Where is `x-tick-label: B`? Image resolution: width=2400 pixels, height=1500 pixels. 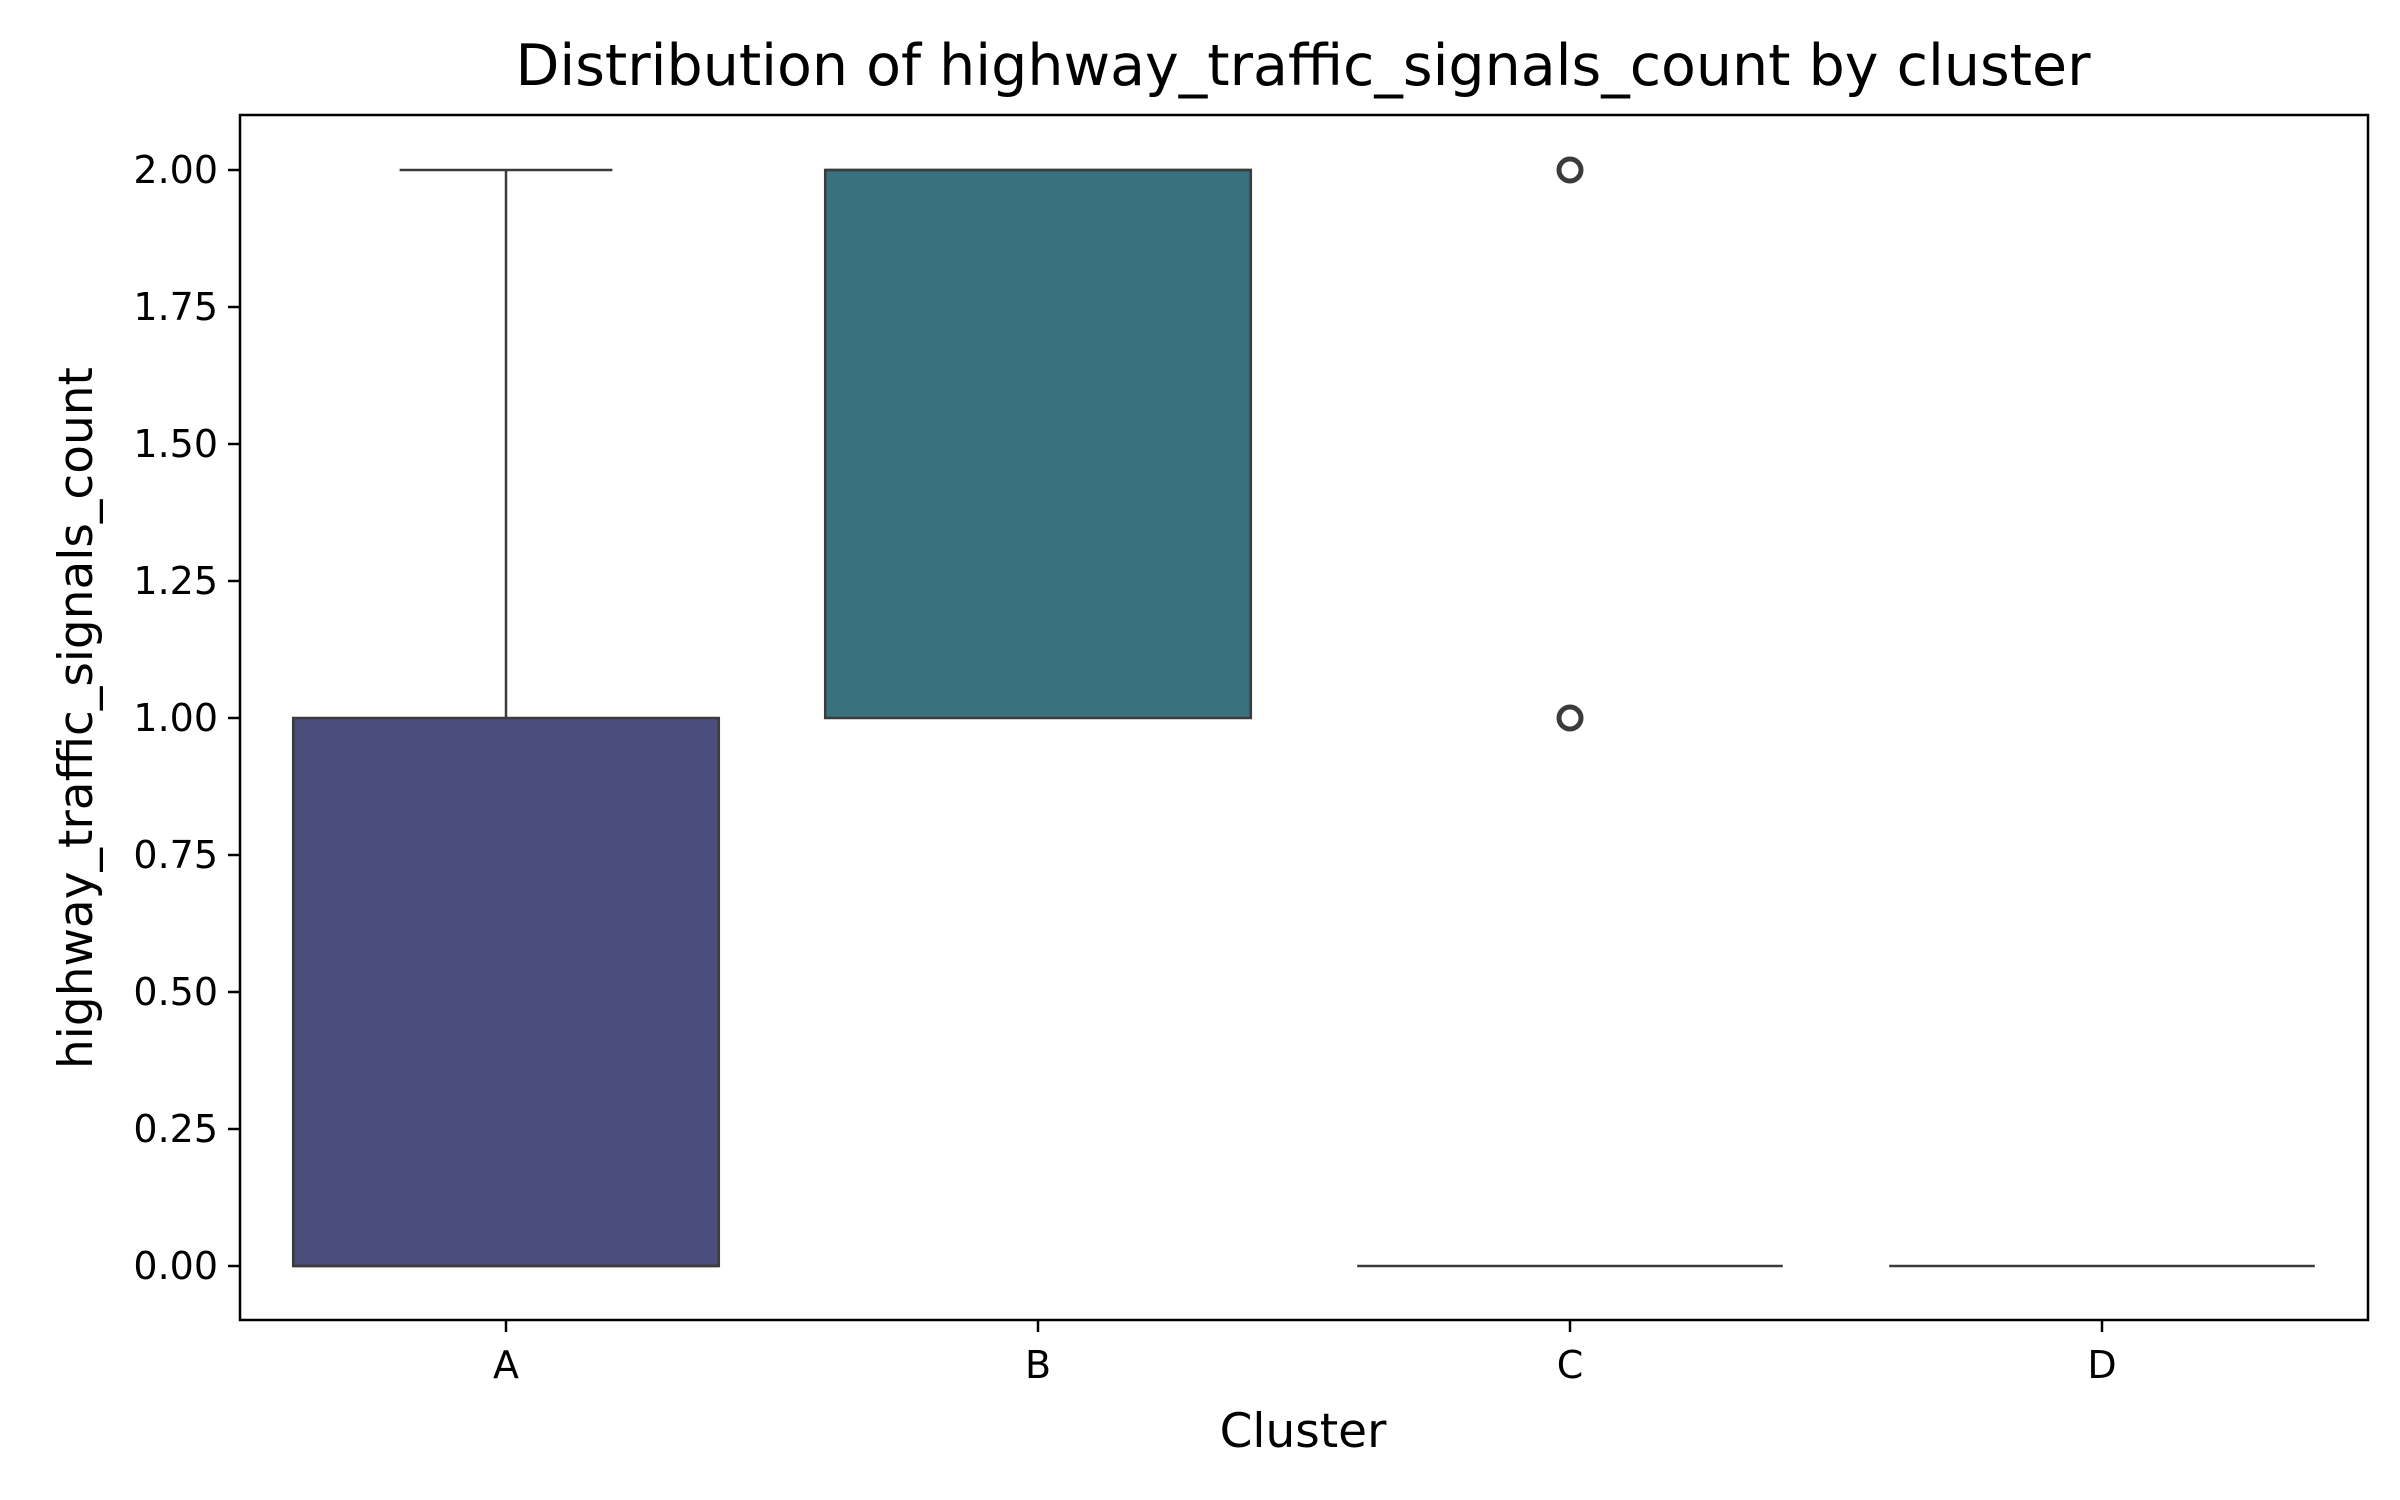 x-tick-label: B is located at coordinates (1038, 1365).